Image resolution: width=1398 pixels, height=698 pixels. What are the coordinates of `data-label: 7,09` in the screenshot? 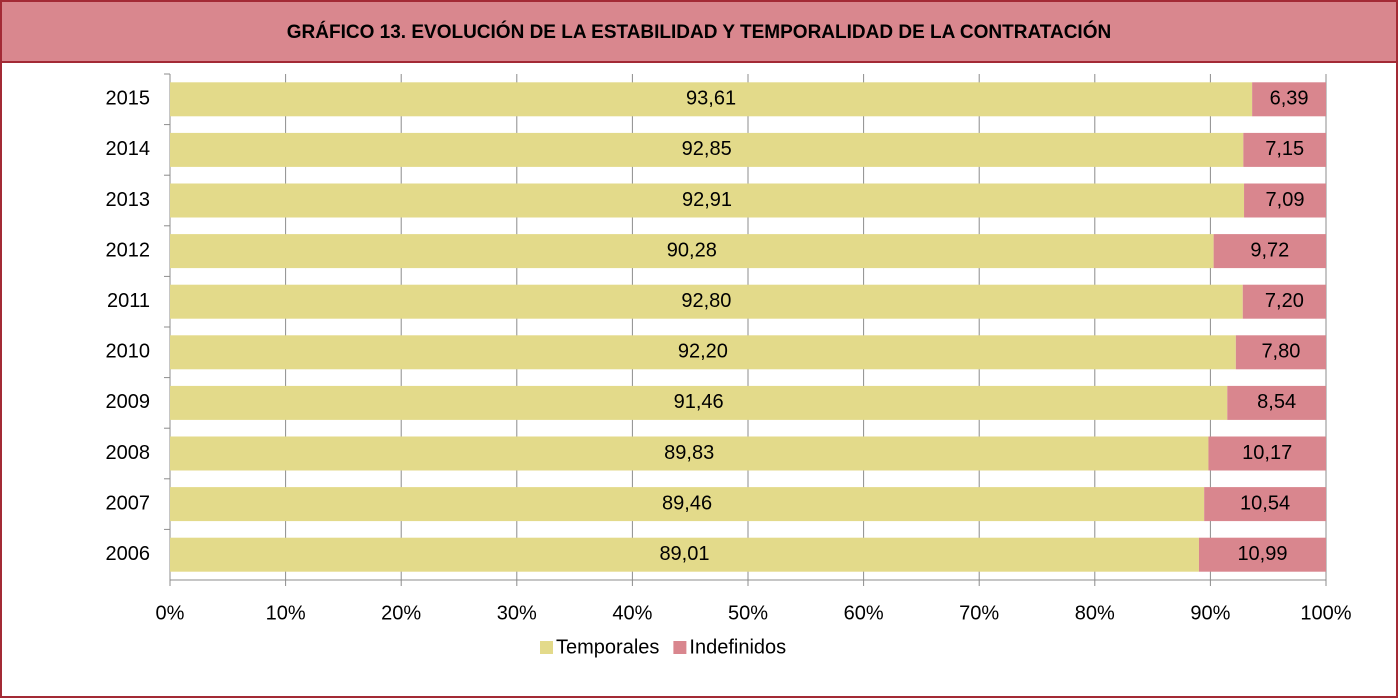 It's located at (1285, 200).